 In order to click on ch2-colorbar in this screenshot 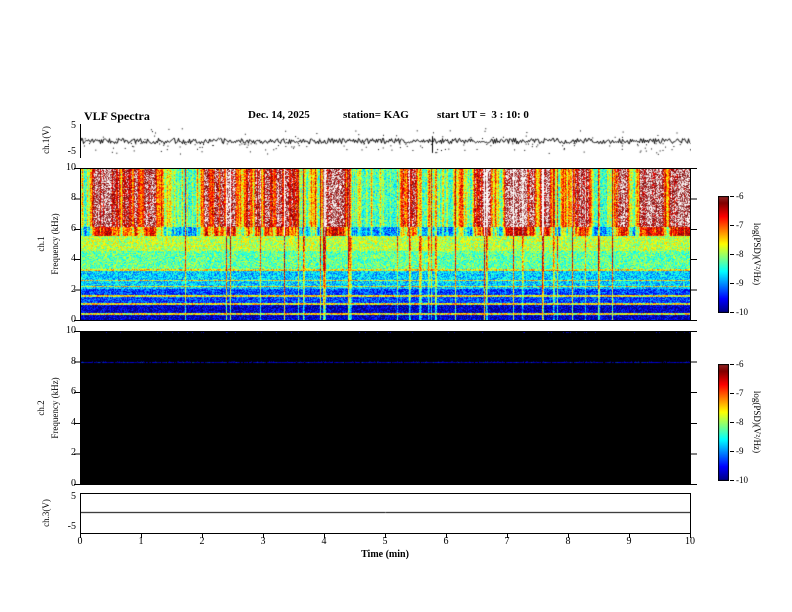, I will do `click(723, 422)`.